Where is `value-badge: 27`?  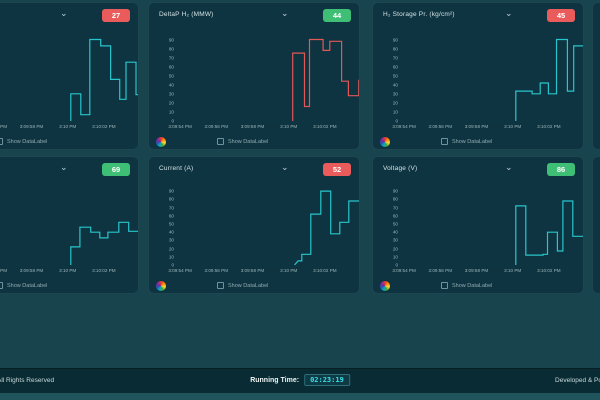 value-badge: 27 is located at coordinates (116, 15).